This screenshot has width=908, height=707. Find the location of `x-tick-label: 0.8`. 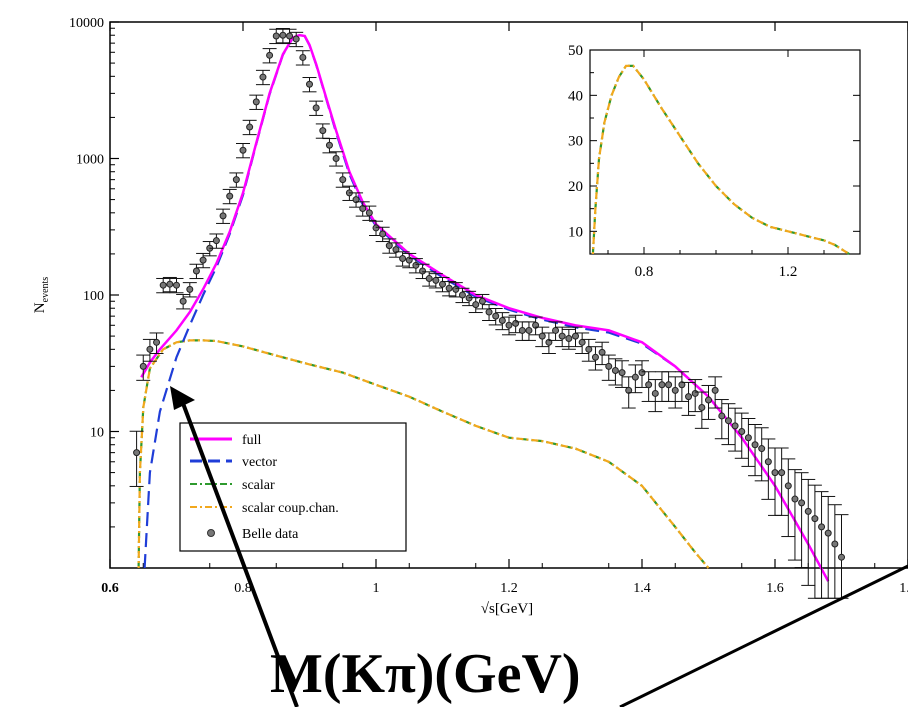

x-tick-label: 0.8 is located at coordinates (243, 588).